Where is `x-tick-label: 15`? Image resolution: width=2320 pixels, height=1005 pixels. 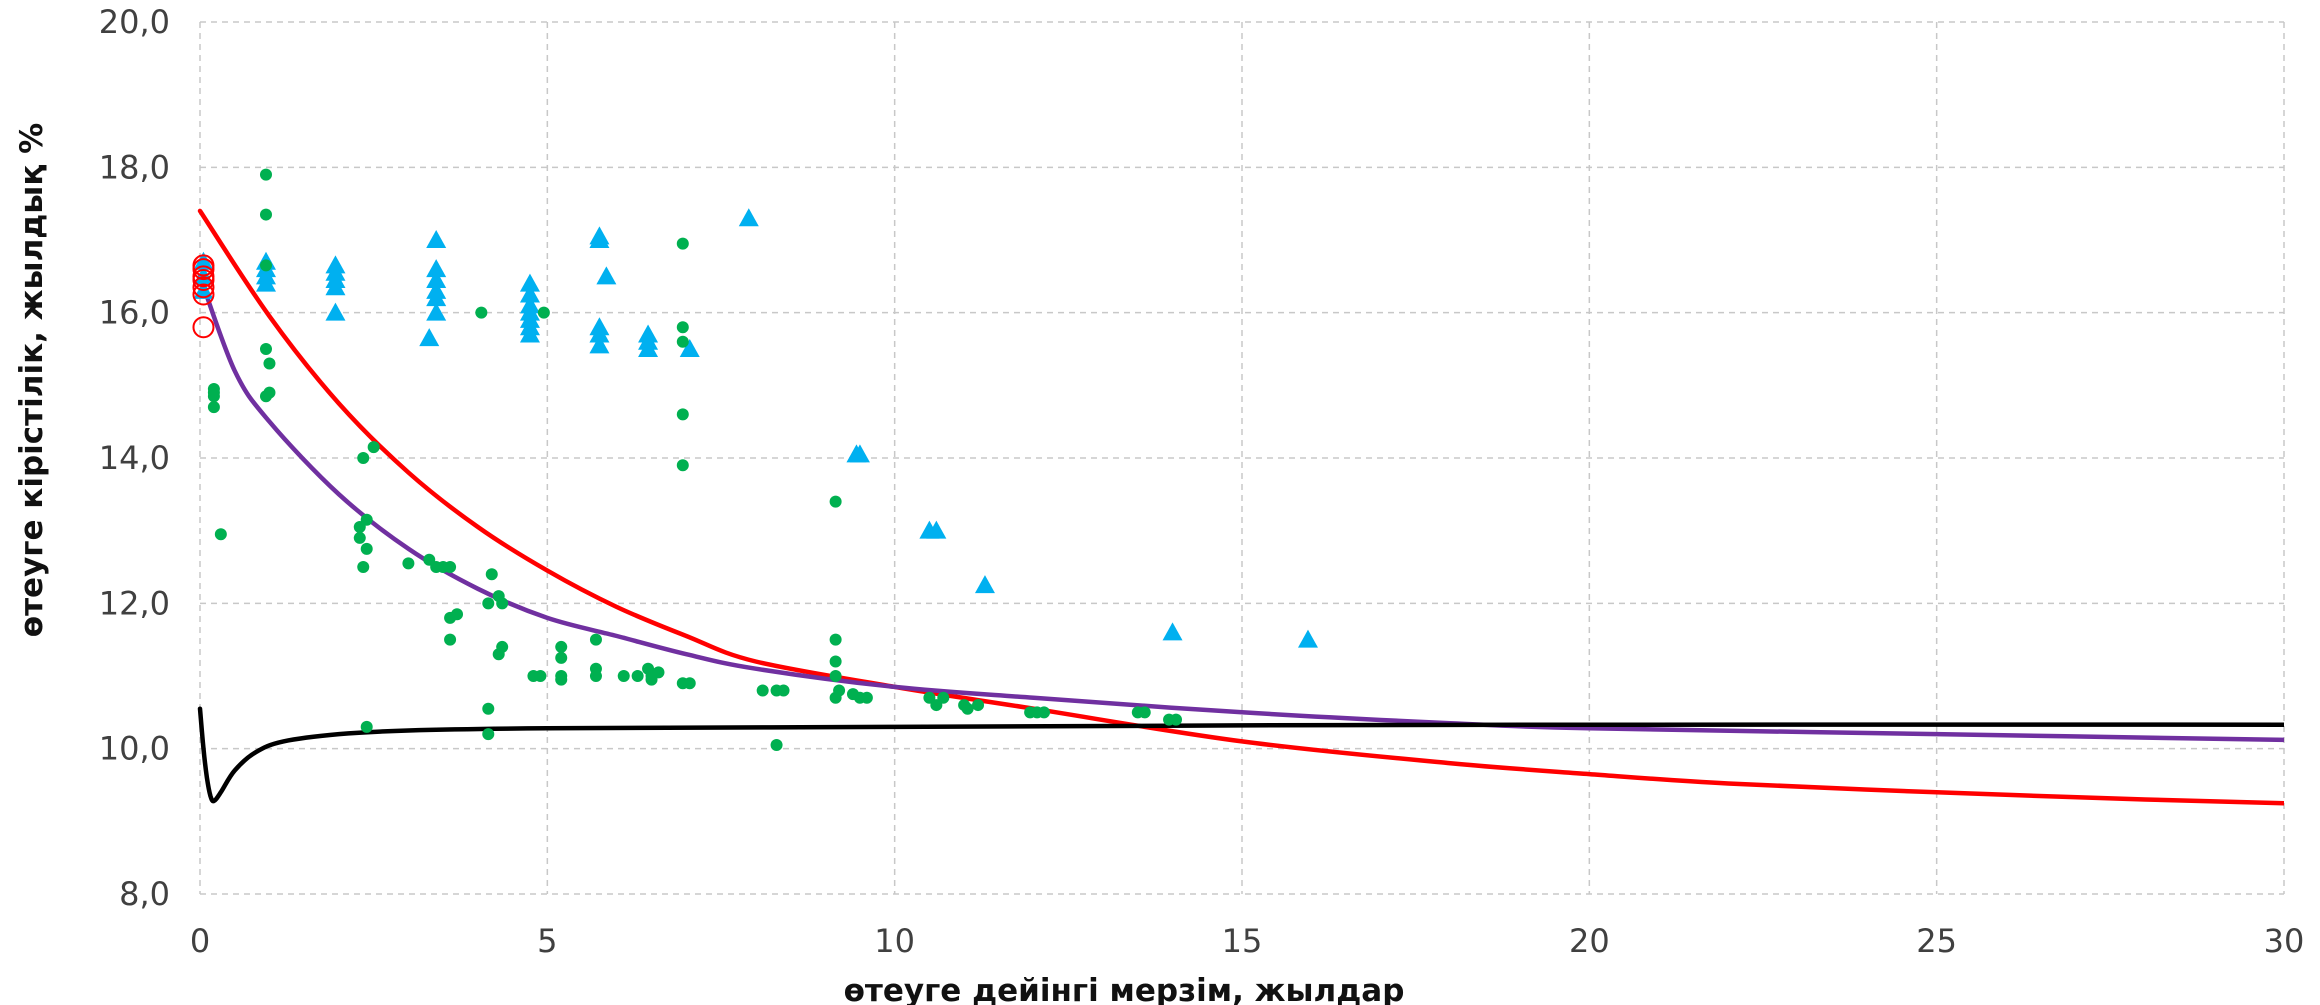
x-tick-label: 15 is located at coordinates (1242, 941).